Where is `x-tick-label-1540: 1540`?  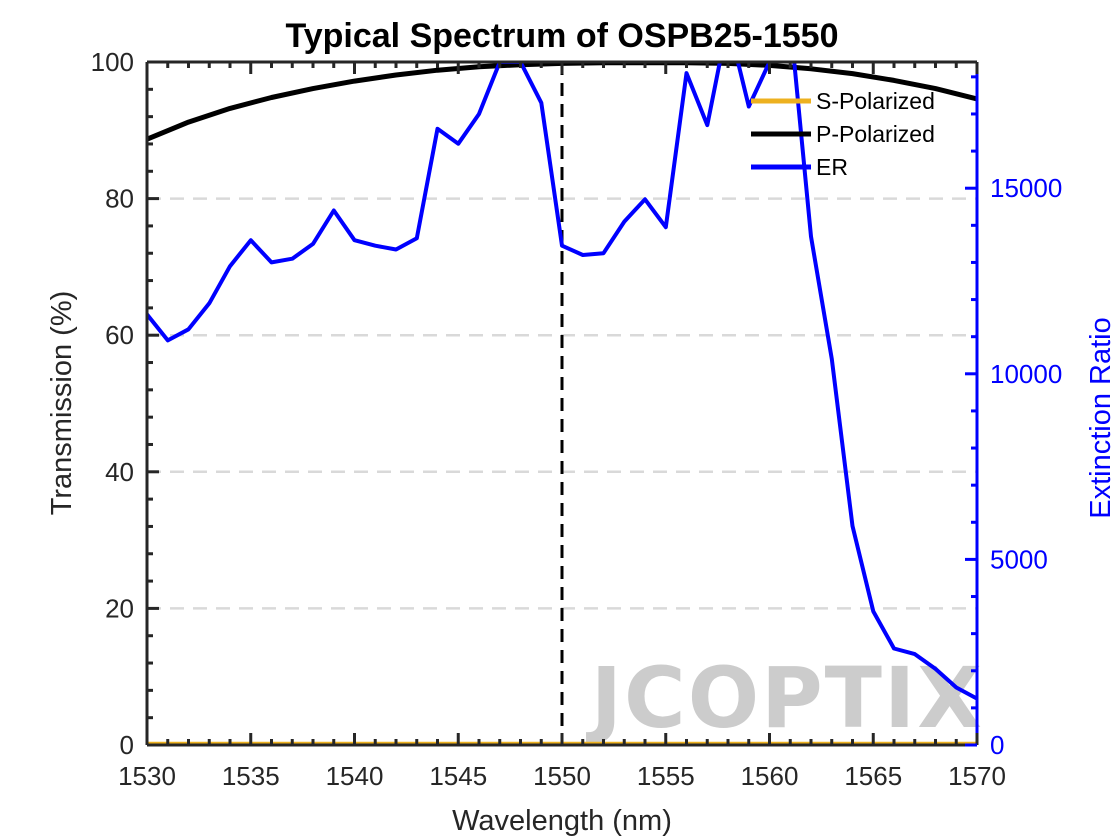
x-tick-label-1540: 1540 is located at coordinates (355, 776).